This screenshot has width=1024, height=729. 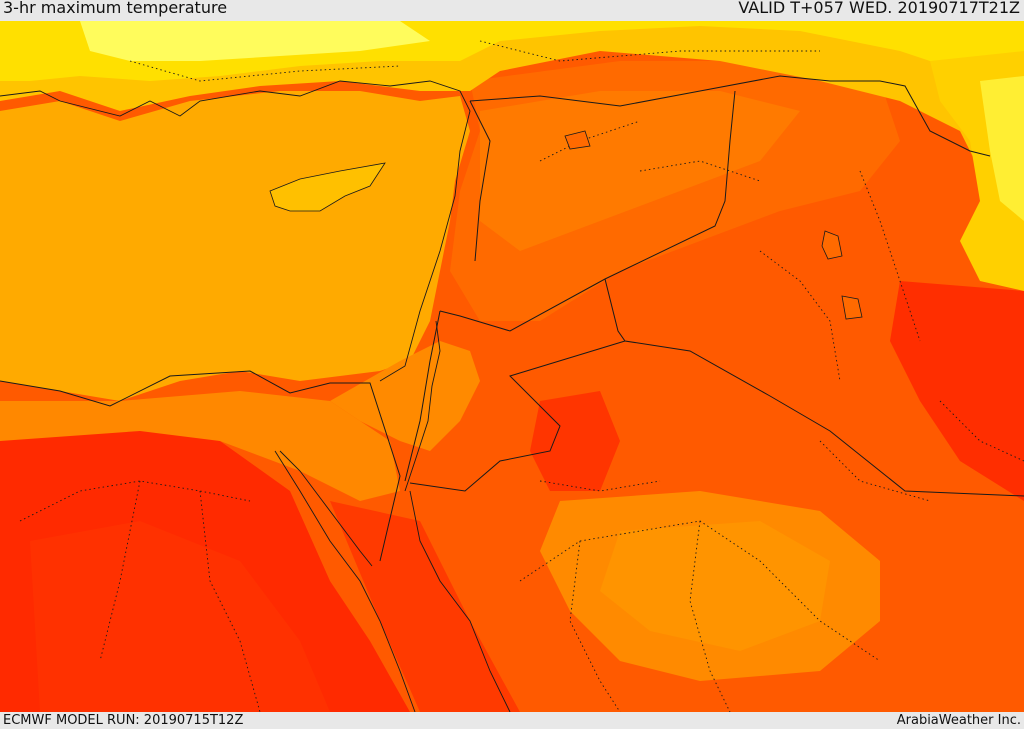 What do you see at coordinates (327, 187) in the screenshot?
I see `cyprus-island` at bounding box center [327, 187].